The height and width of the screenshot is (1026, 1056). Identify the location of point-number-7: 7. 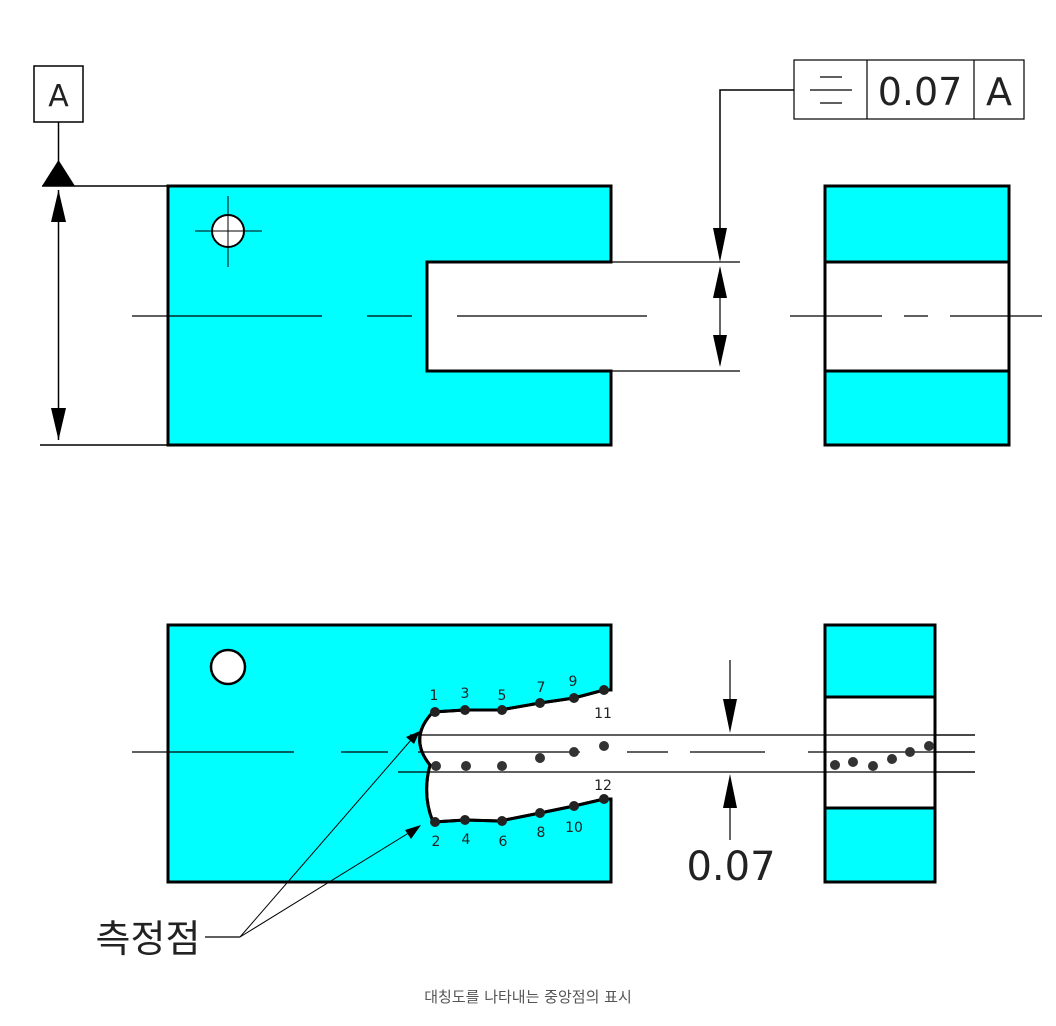
(541, 688).